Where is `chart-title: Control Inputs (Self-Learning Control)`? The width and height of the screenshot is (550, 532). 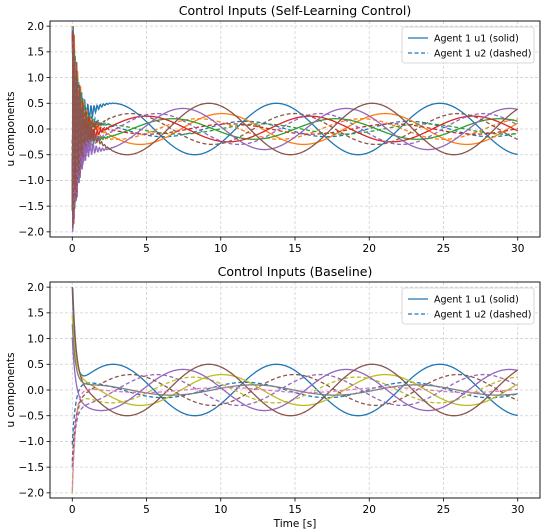 chart-title: Control Inputs (Self-Learning Control) is located at coordinates (295, 10).